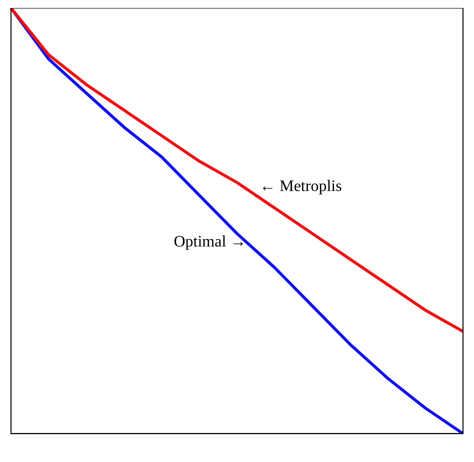 The height and width of the screenshot is (462, 474). I want to click on annotation: Optimal →, so click(210, 241).